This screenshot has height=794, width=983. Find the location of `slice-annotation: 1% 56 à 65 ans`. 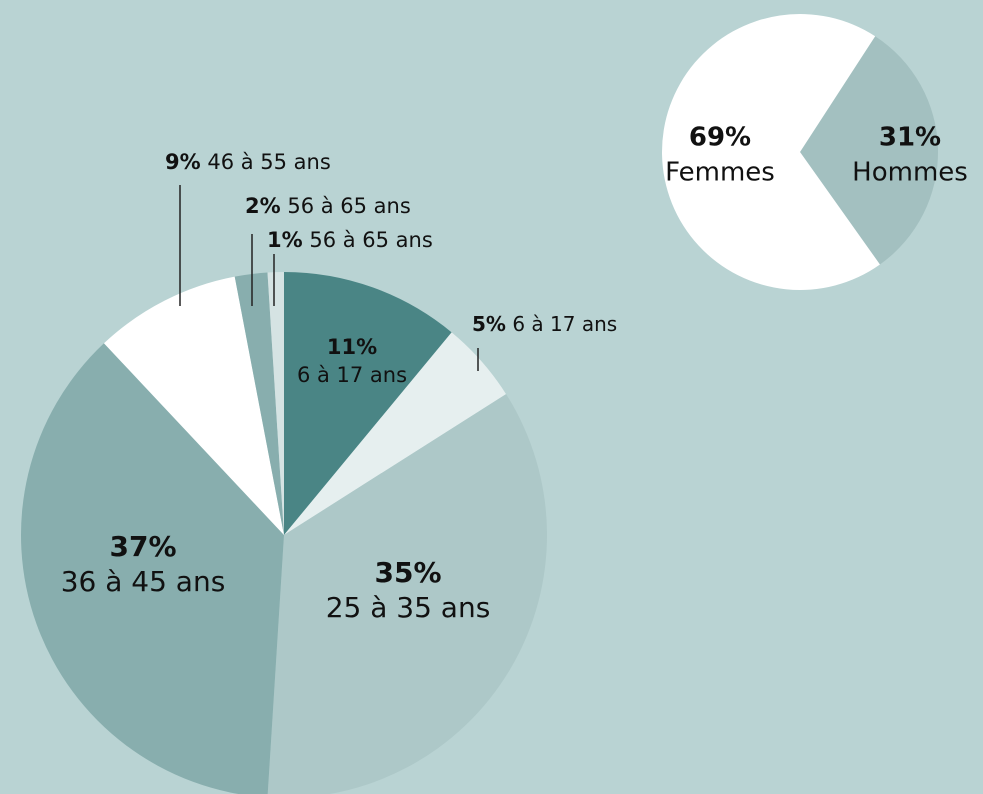

slice-annotation: 1% 56 à 65 ans is located at coordinates (350, 240).